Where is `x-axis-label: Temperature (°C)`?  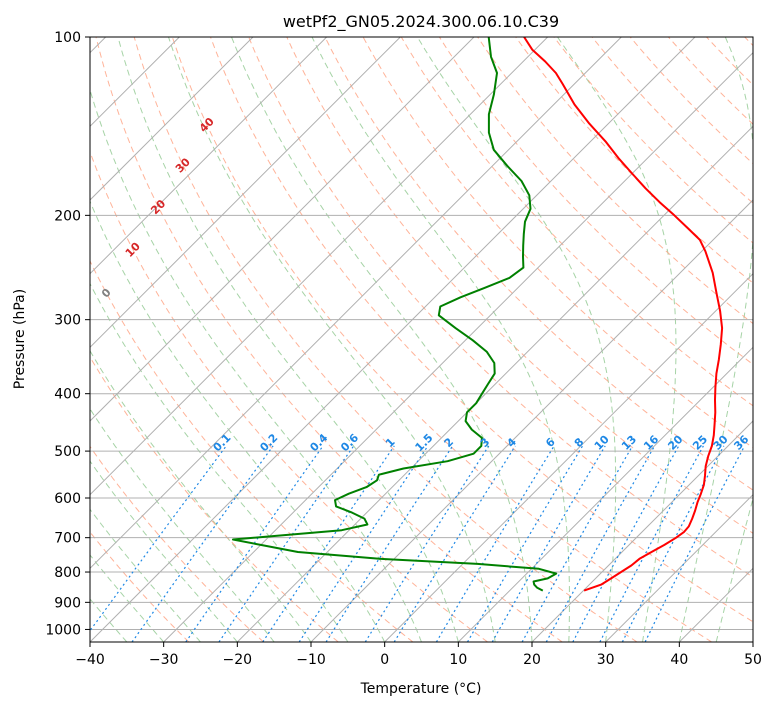
x-axis-label: Temperature (°C) is located at coordinates (421, 689).